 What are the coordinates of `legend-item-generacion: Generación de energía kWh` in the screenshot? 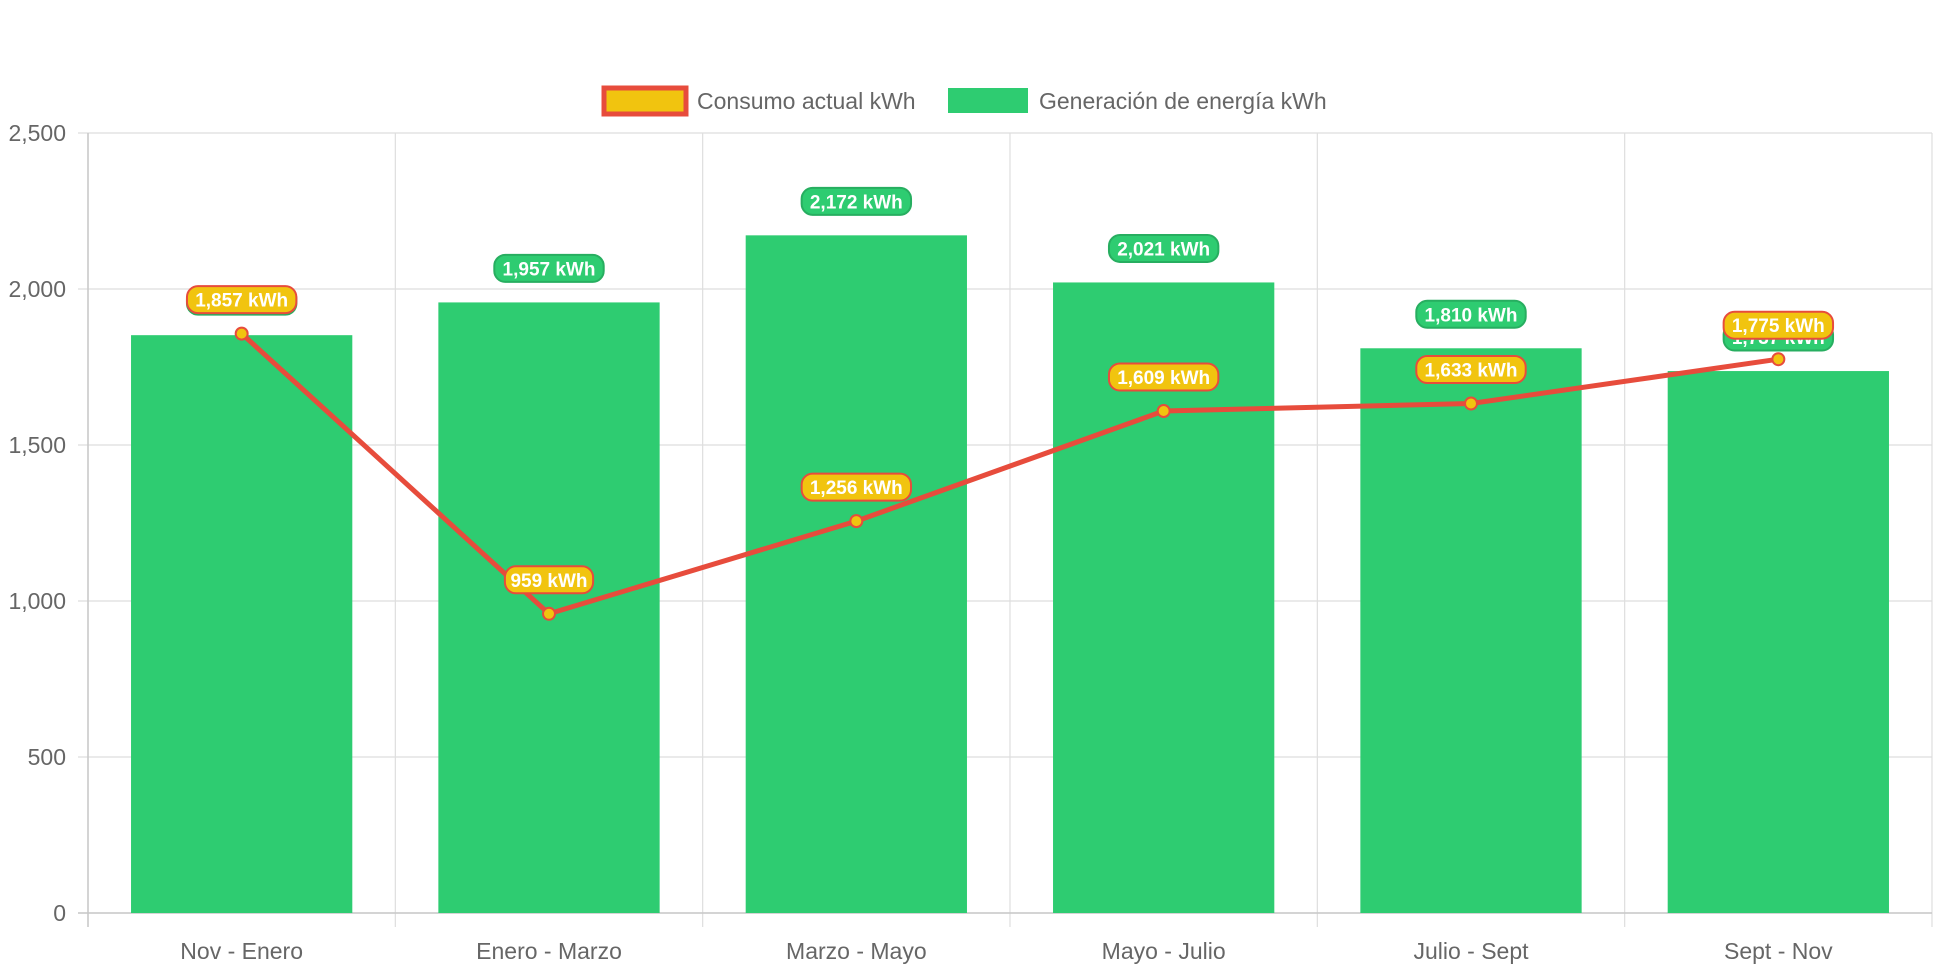 It's located at (1137, 101).